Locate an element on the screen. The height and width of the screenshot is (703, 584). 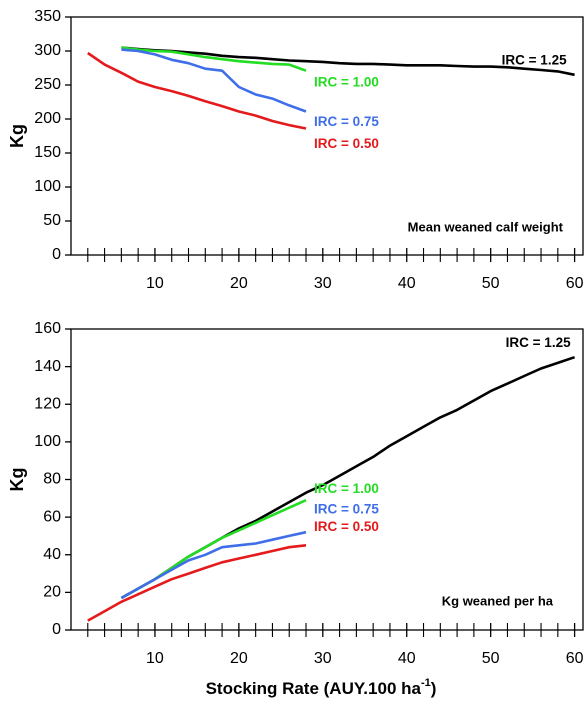
y-tick-label: 40 is located at coordinates (52, 554).